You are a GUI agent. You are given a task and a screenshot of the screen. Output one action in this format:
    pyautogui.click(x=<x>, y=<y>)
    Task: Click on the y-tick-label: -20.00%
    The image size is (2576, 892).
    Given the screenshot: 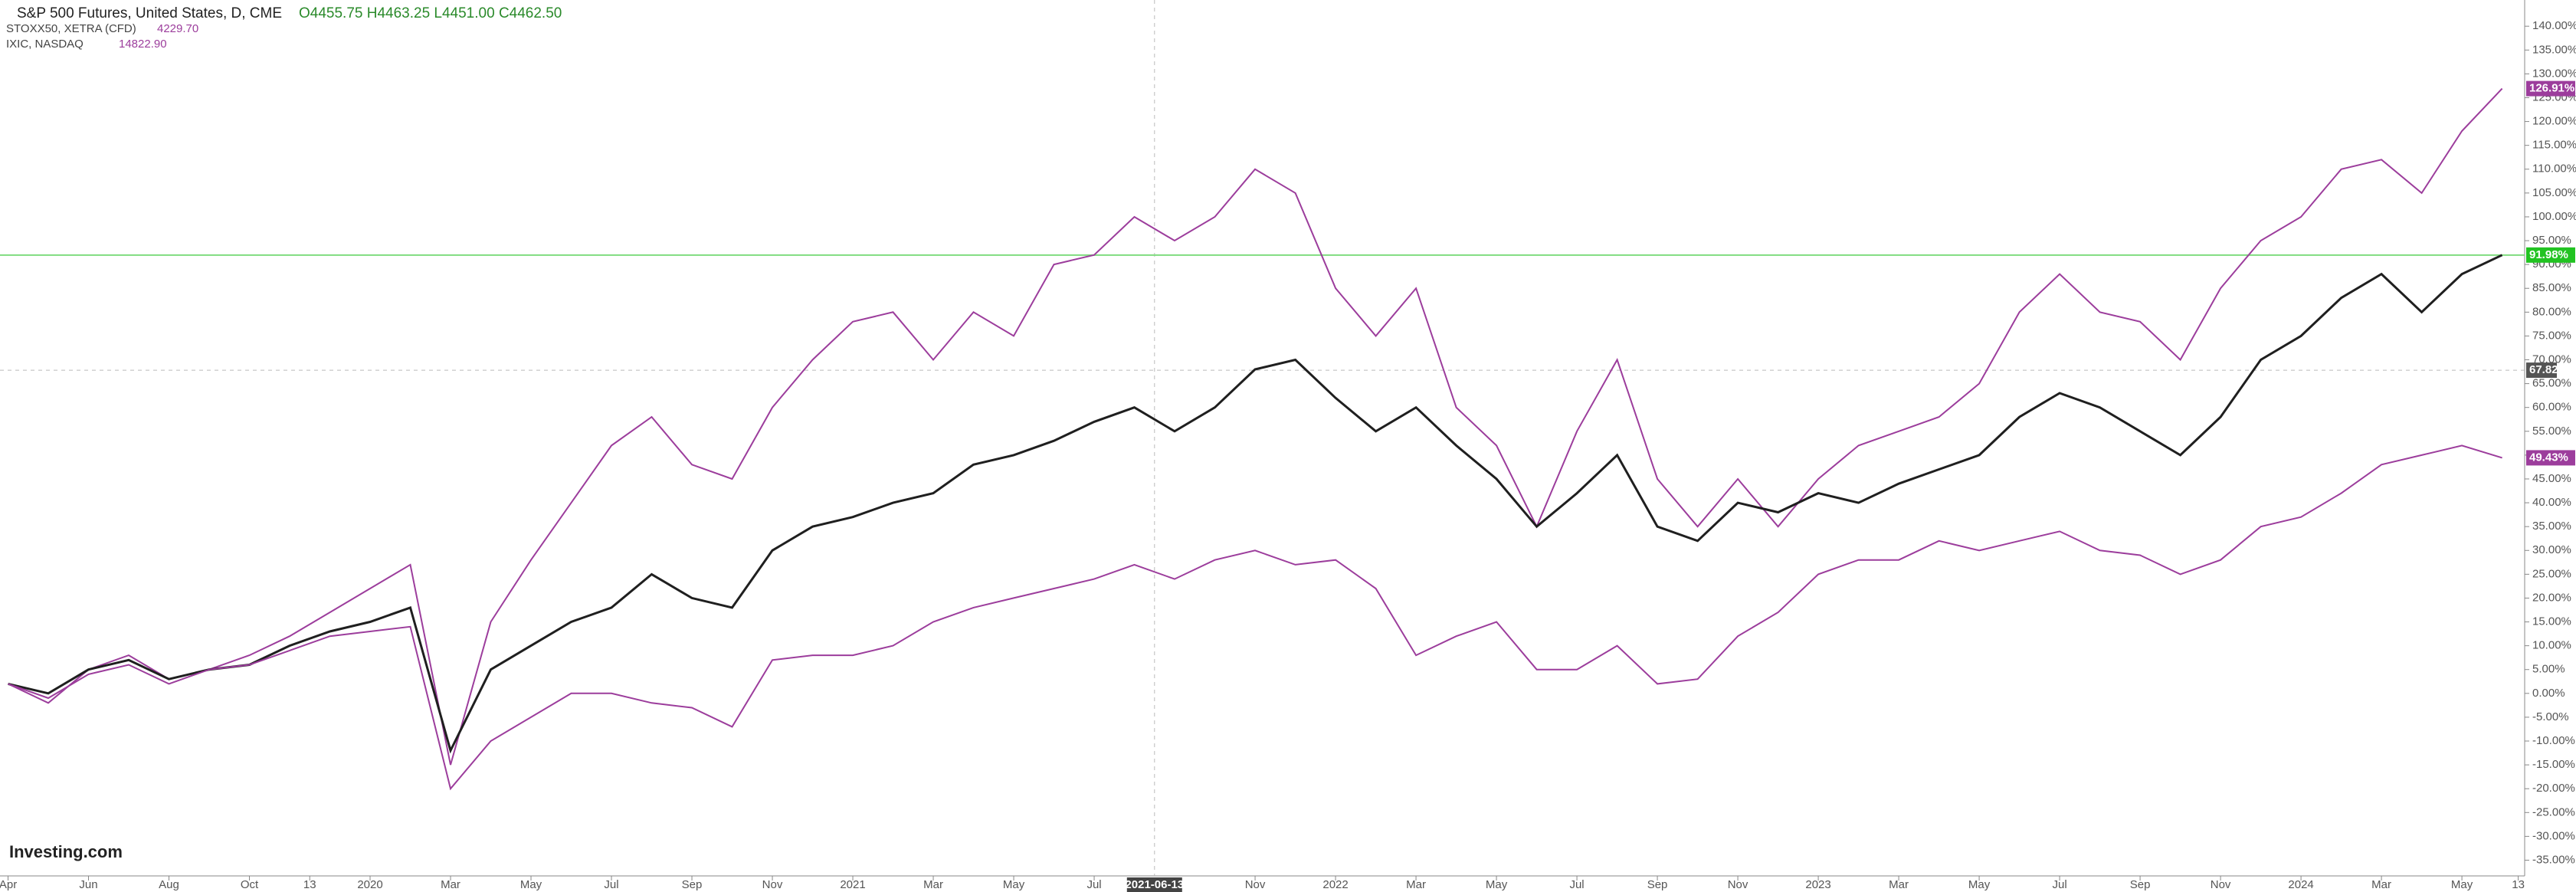 What is the action you would take?
    pyautogui.click(x=2554, y=788)
    